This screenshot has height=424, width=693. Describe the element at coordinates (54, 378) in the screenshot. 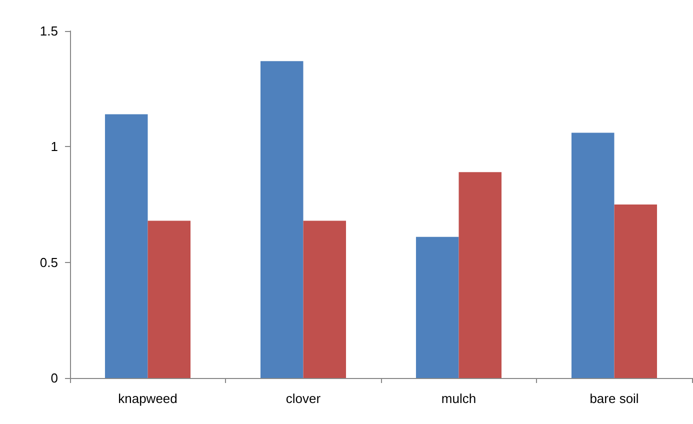

I see `y-tick-label: 0` at that location.